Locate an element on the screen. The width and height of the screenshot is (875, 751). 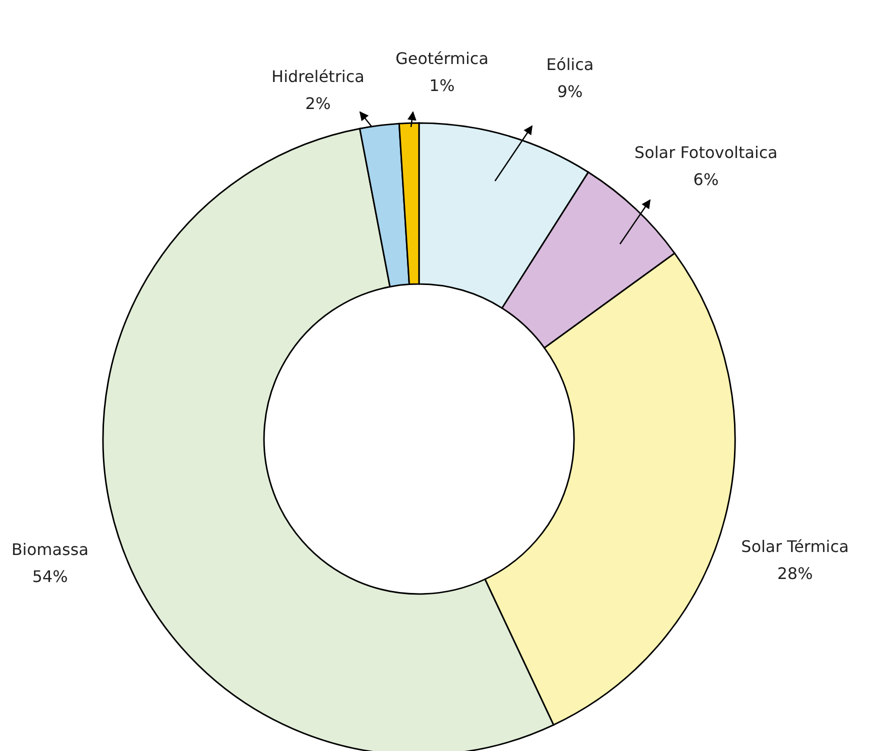
data-label: 2% is located at coordinates (318, 103).